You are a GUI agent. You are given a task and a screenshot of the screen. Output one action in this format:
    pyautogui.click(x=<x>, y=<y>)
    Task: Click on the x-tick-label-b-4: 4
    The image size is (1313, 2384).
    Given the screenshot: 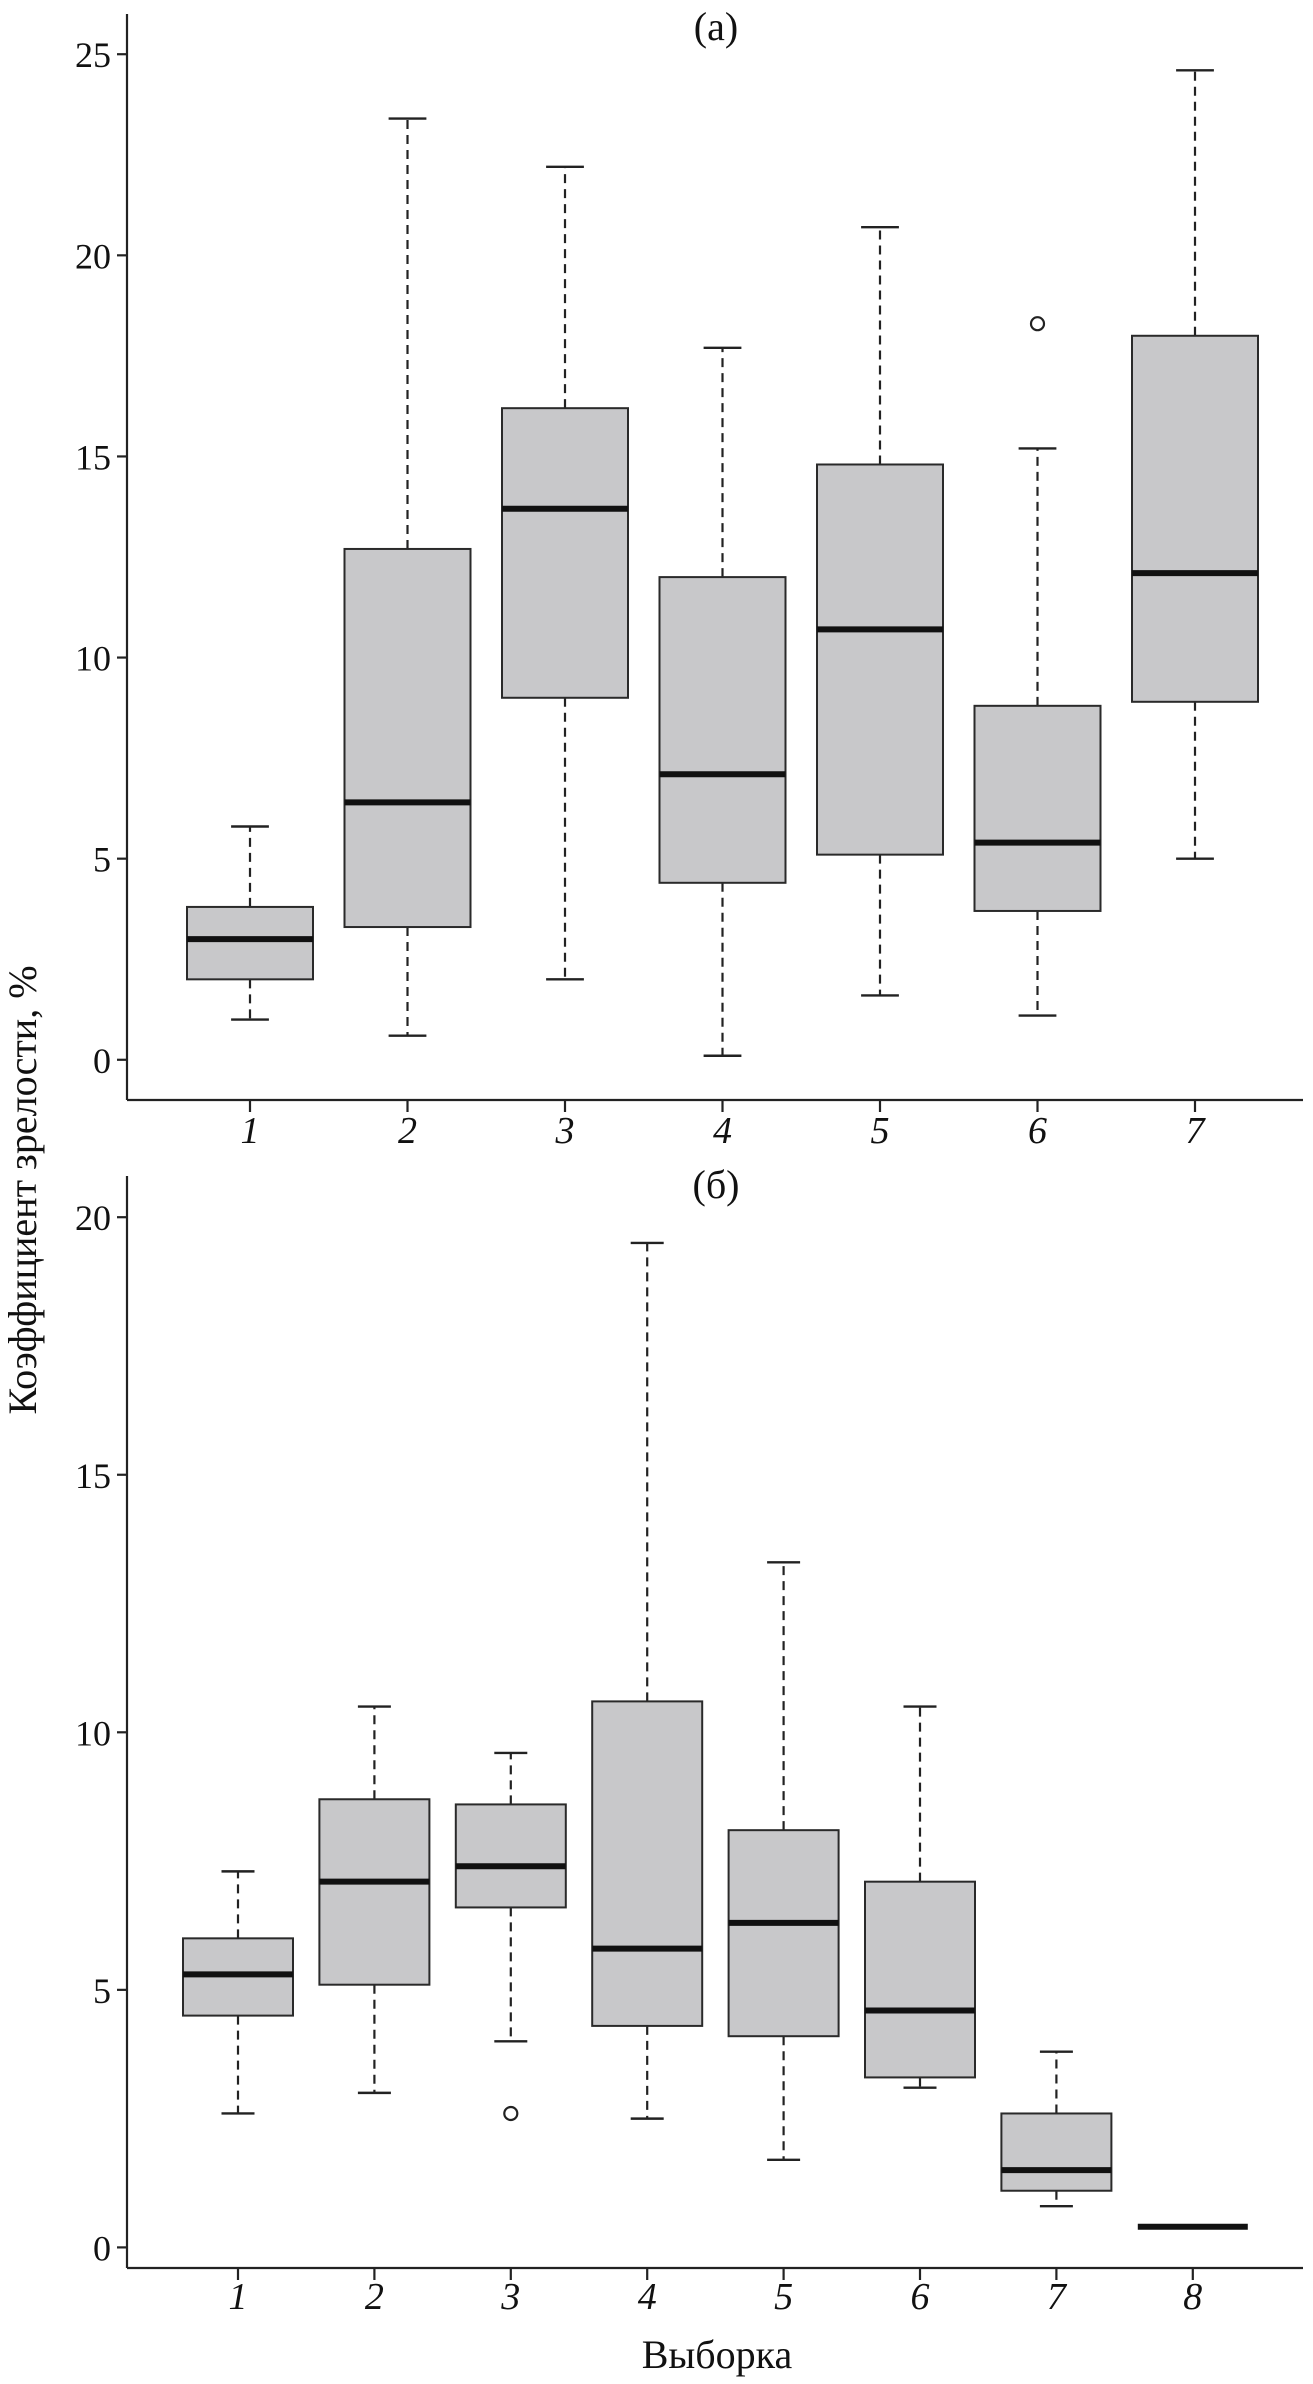 What is the action you would take?
    pyautogui.click(x=647, y=2297)
    